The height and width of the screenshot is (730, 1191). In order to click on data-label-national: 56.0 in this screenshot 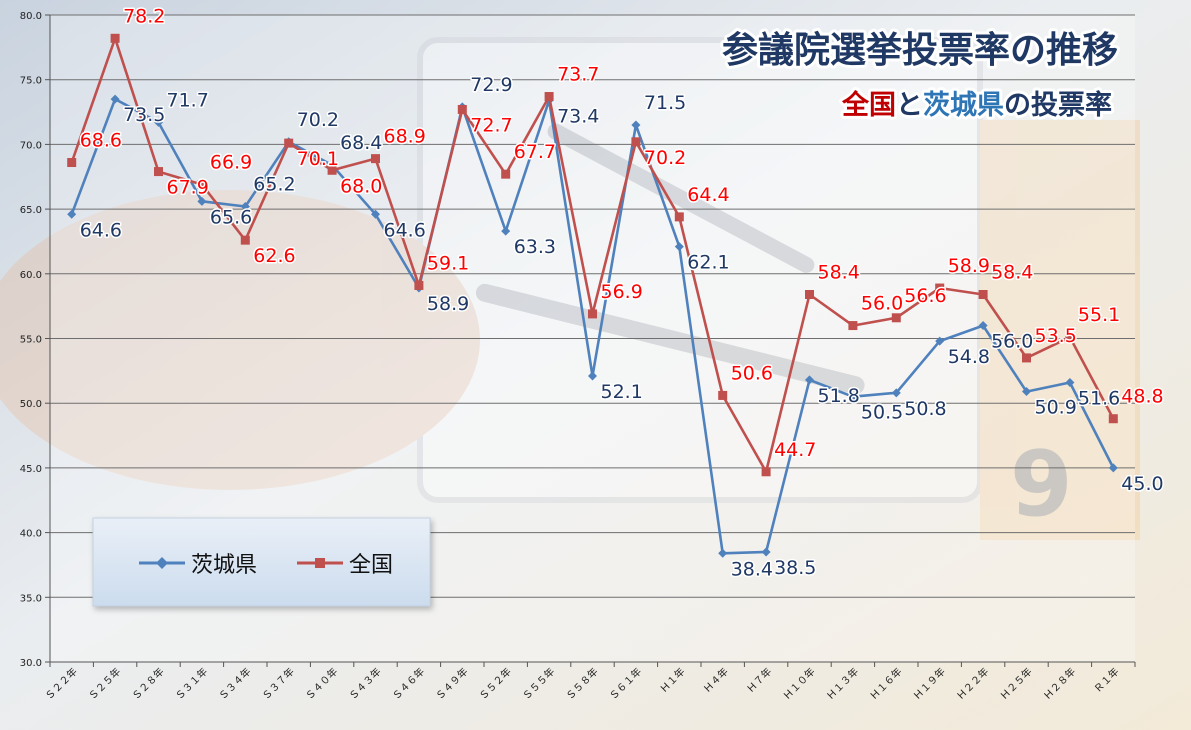, I will do `click(882, 304)`.